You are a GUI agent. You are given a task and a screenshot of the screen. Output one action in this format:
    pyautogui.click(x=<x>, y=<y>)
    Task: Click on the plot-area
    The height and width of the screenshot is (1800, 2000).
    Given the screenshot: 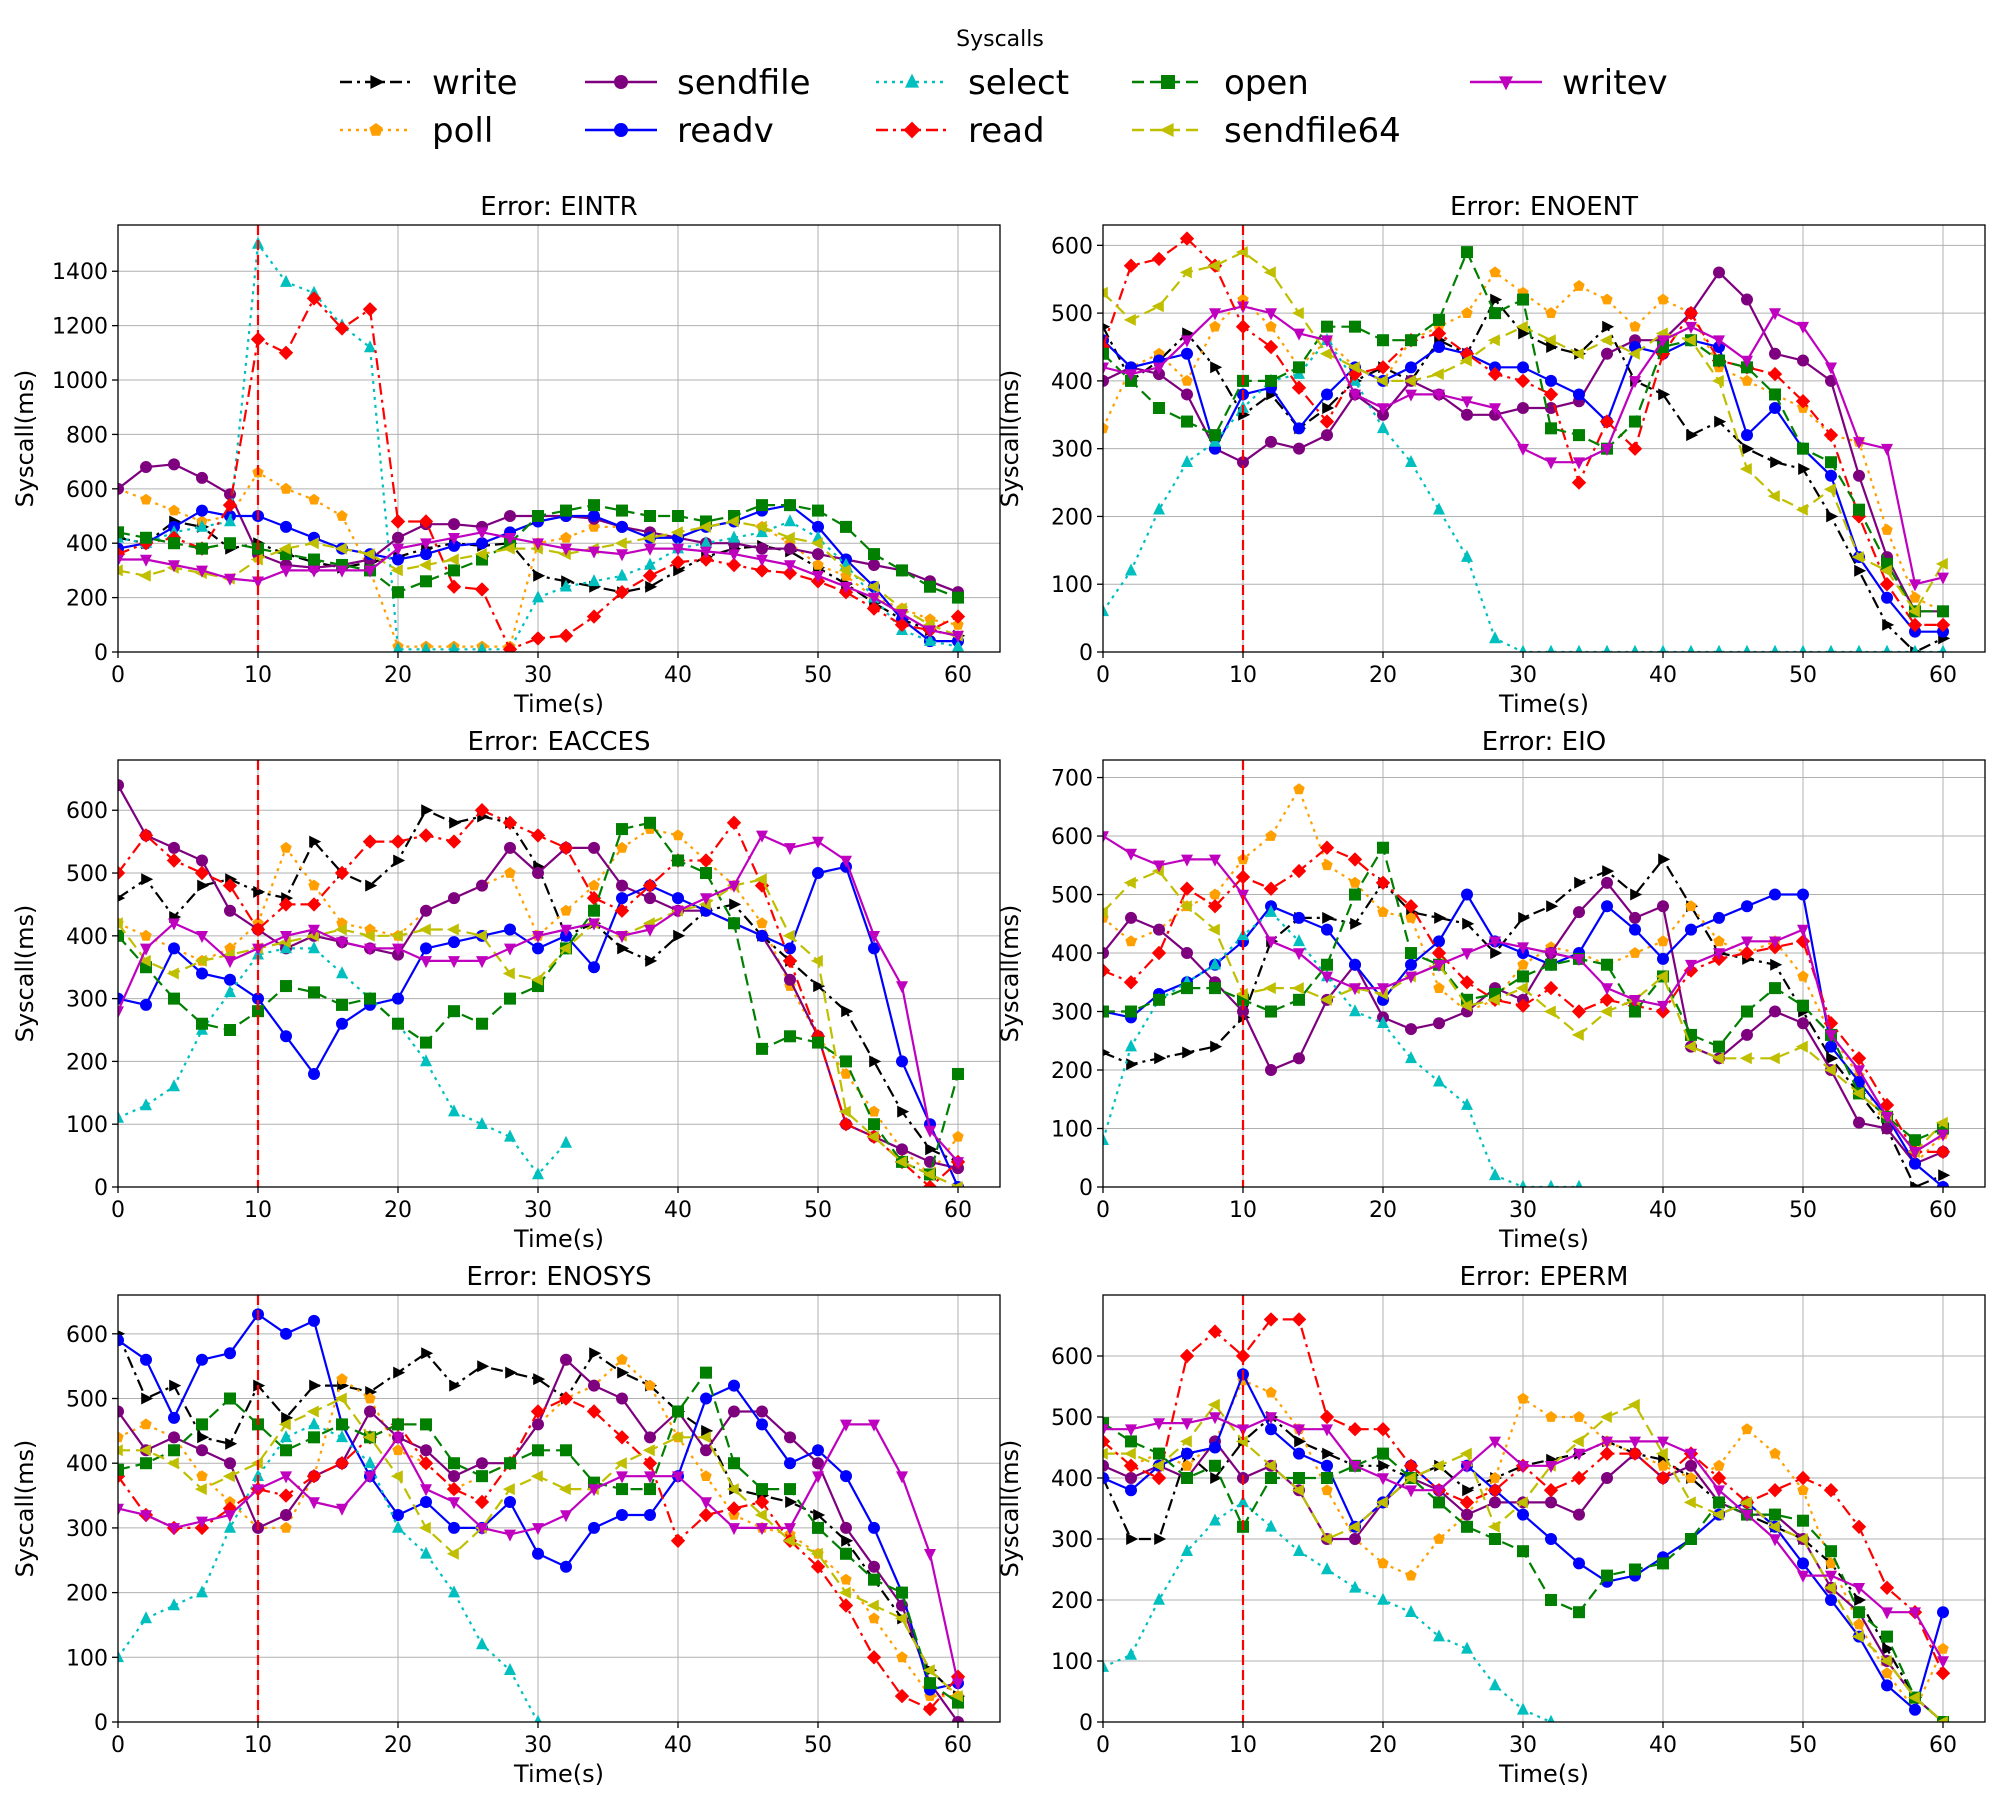 What is the action you would take?
    pyautogui.click(x=559, y=438)
    